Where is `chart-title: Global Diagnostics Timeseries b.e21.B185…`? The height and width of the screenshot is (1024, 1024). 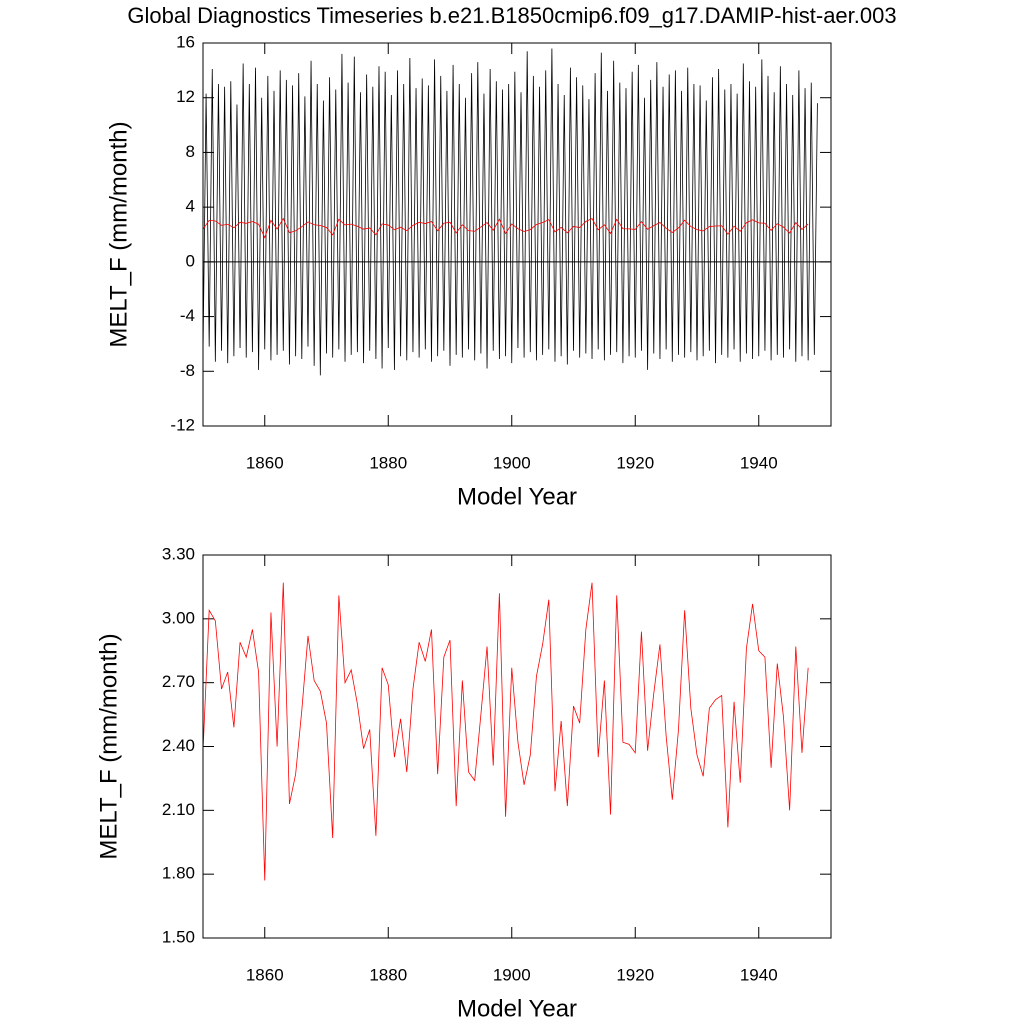
chart-title: Global Diagnostics Timeseries b.e21.B185… is located at coordinates (511, 15).